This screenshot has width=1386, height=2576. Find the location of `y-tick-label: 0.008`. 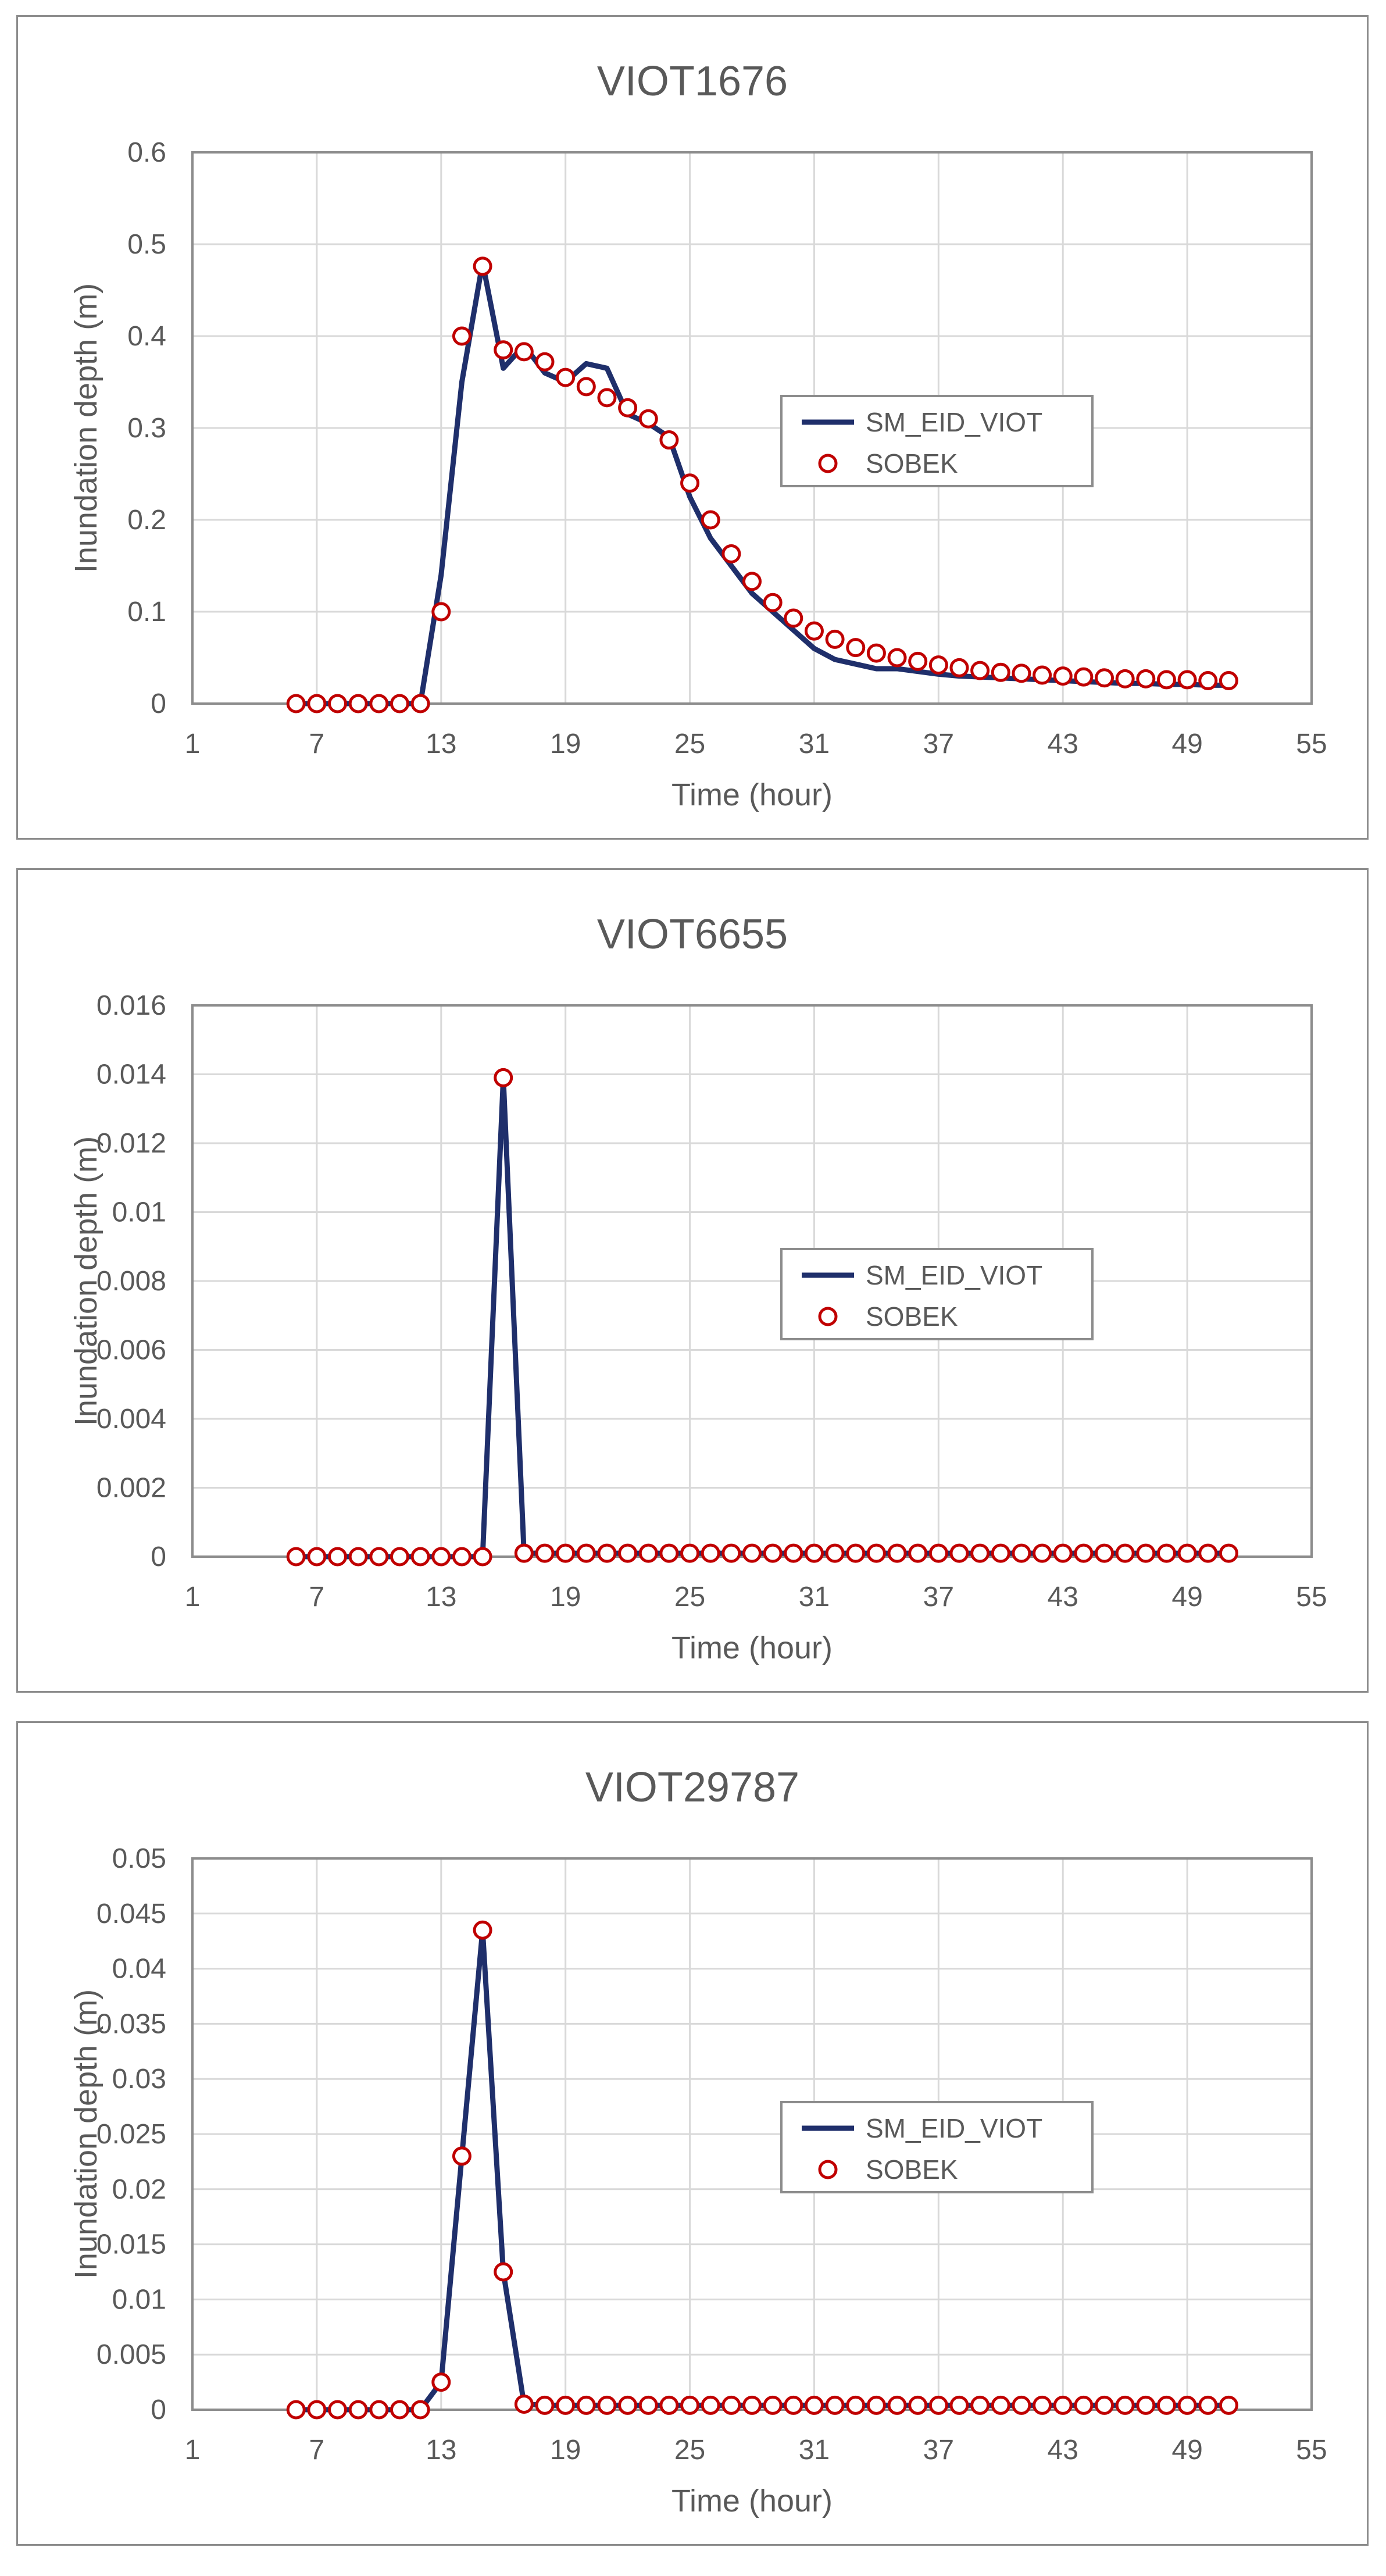

y-tick-label: 0.008 is located at coordinates (131, 1281).